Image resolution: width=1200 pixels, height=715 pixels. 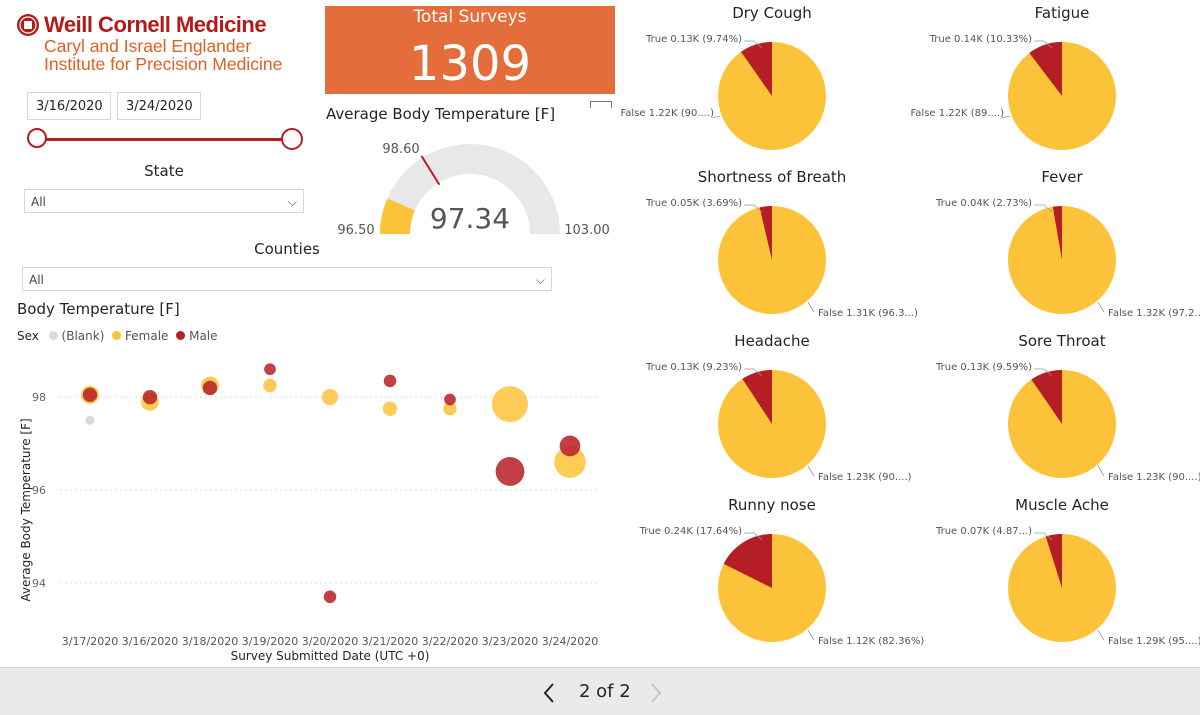 What do you see at coordinates (570, 641) in the screenshot?
I see `x-tick-label: 3/24/2020` at bounding box center [570, 641].